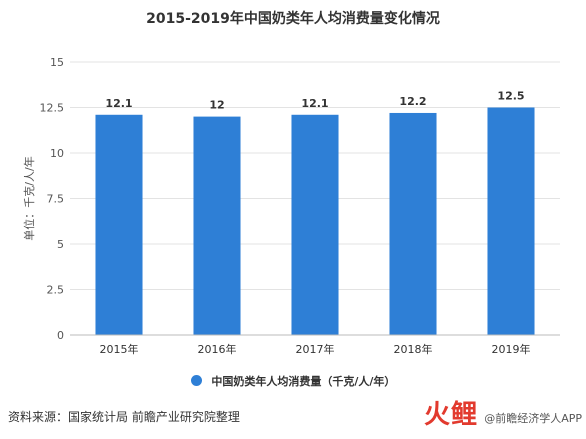 This screenshot has width=586, height=439. I want to click on watermark-app-label: @前瞻经济学人APP, so click(533, 418).